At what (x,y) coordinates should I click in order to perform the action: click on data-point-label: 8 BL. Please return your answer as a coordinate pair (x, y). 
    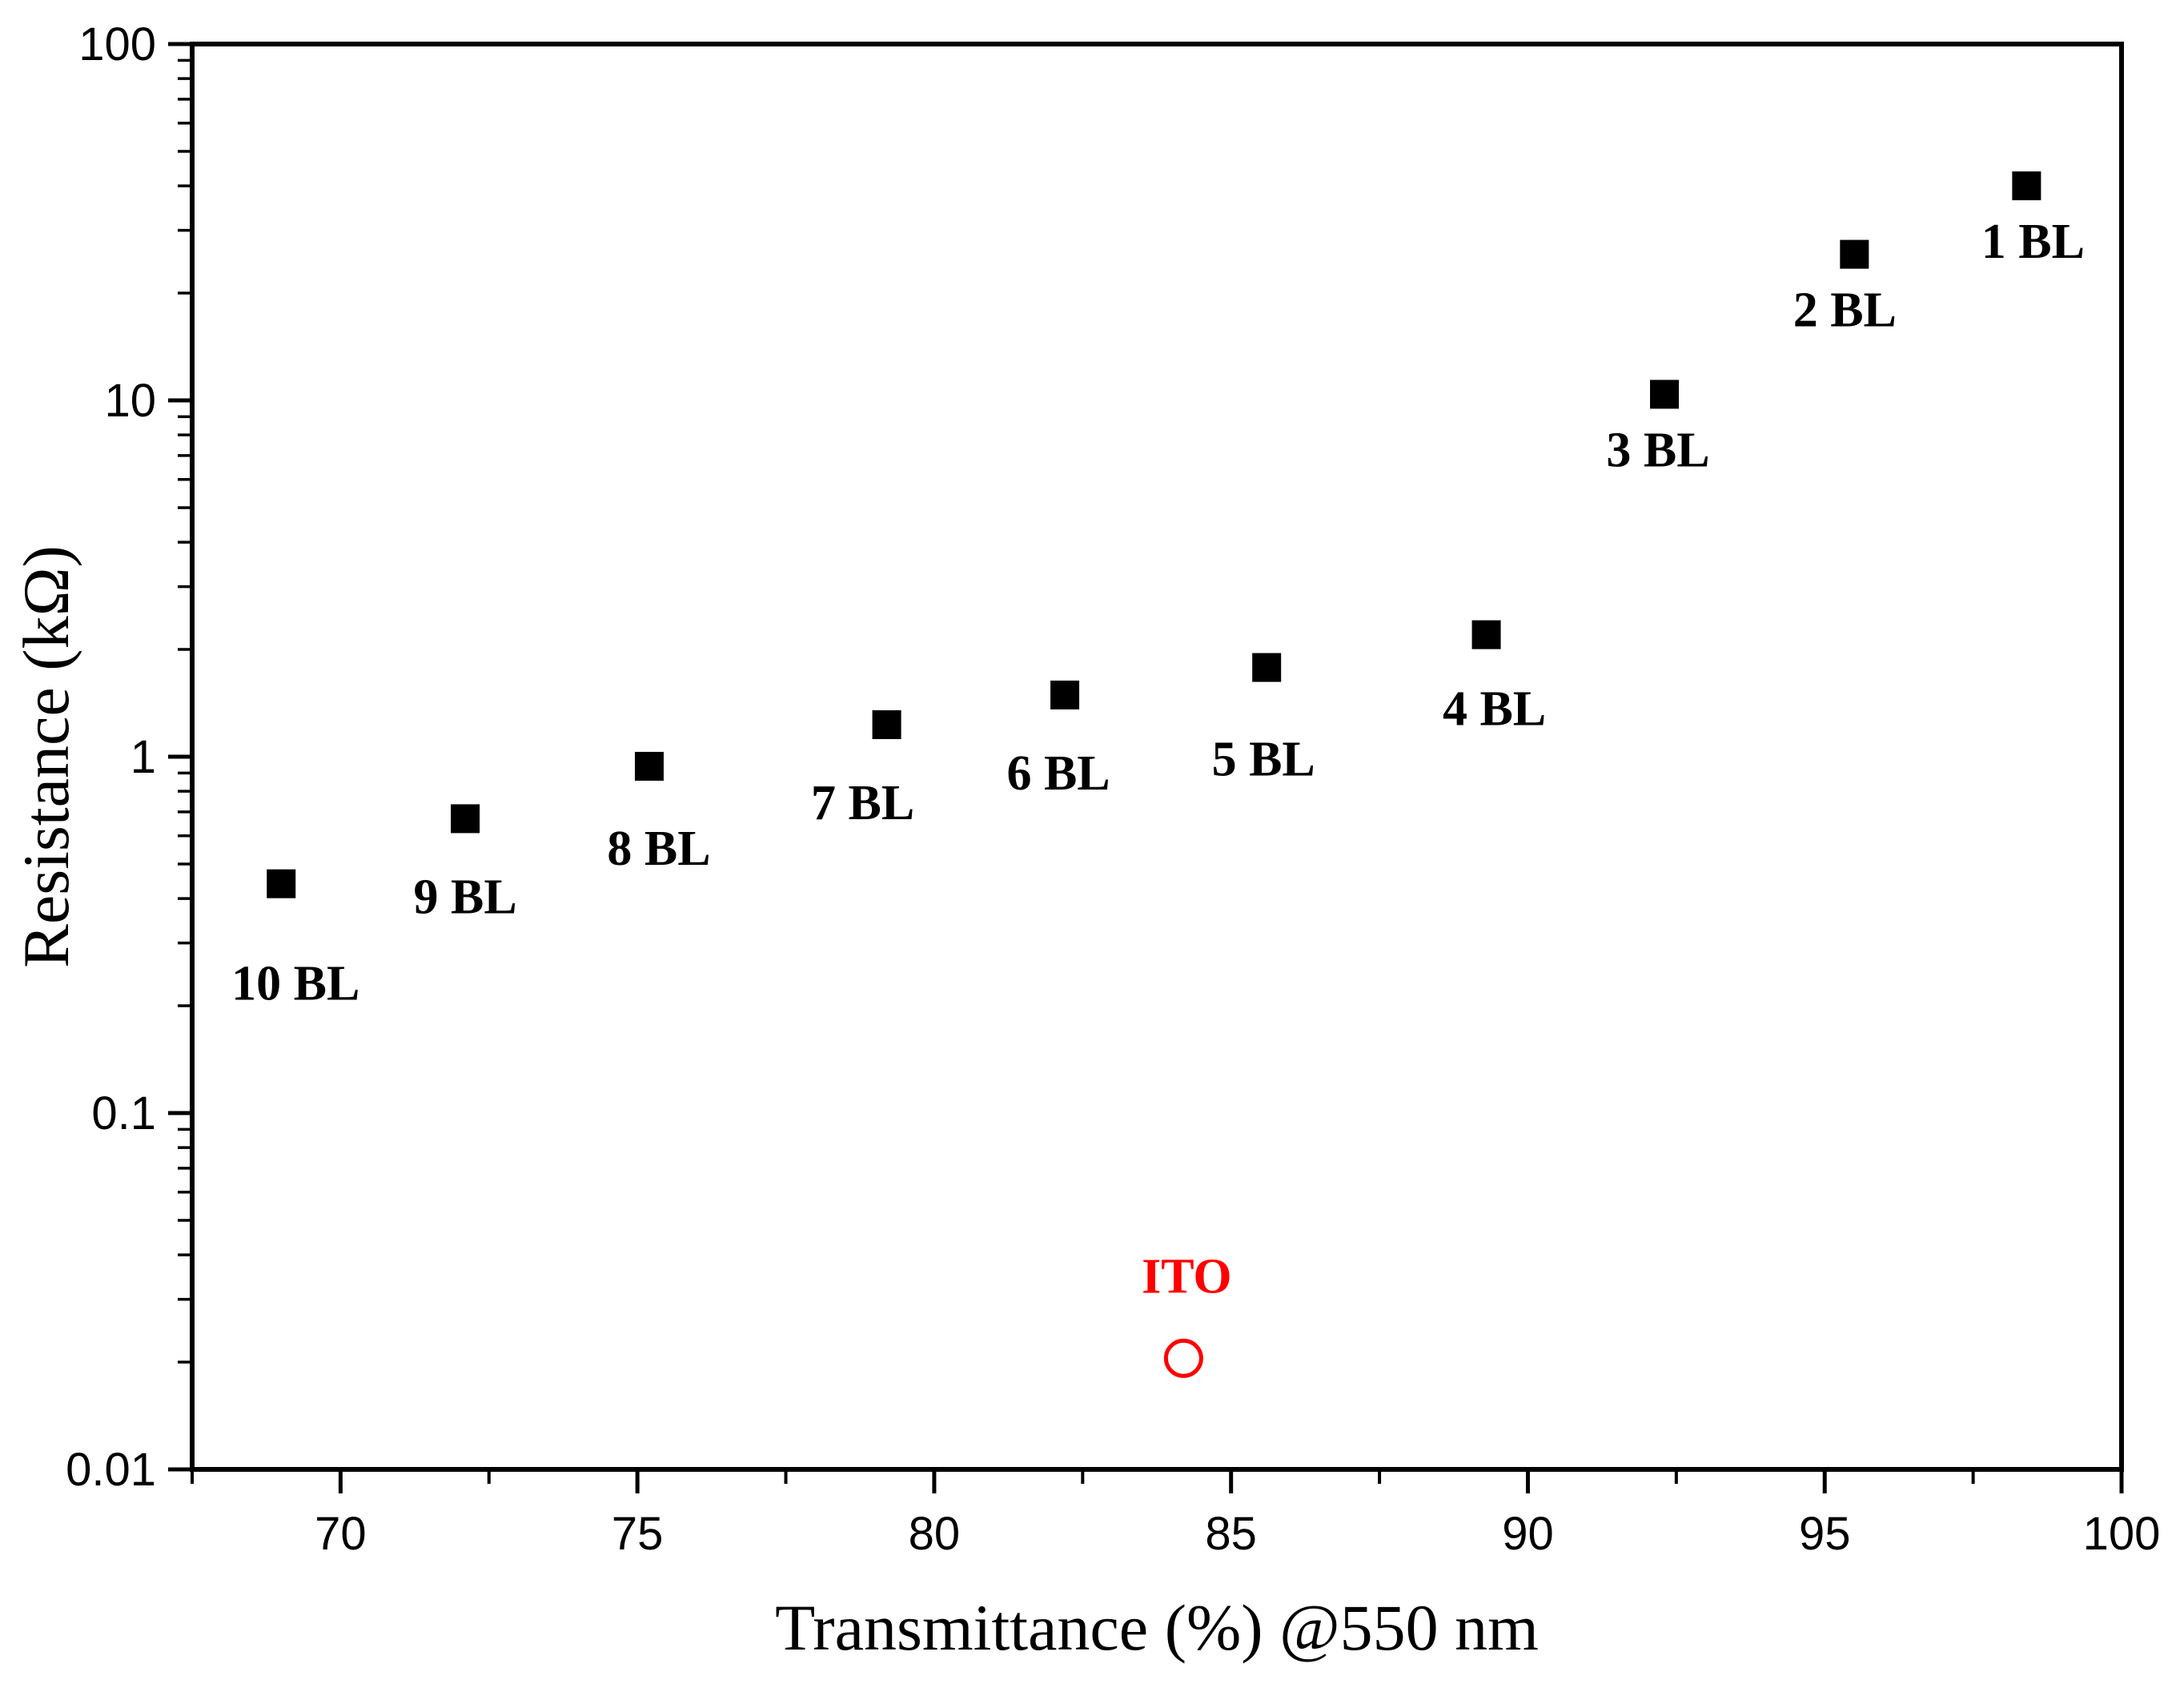
    Looking at the image, I should click on (658, 849).